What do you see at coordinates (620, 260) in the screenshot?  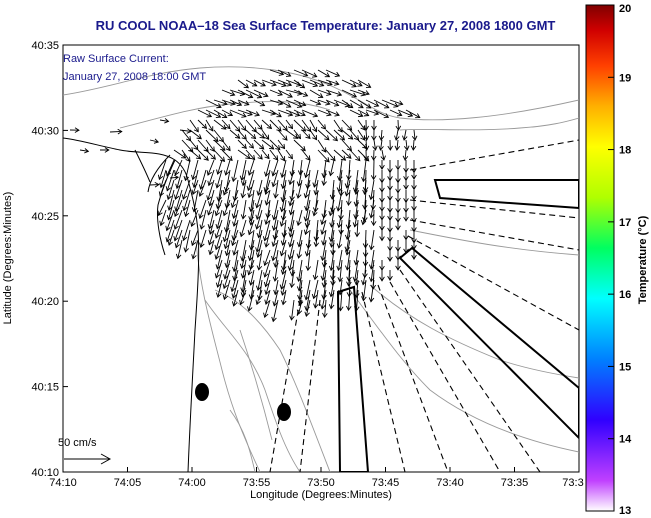 I see `colorbar-ticks: 20 19 18 17 16 15 14 13` at bounding box center [620, 260].